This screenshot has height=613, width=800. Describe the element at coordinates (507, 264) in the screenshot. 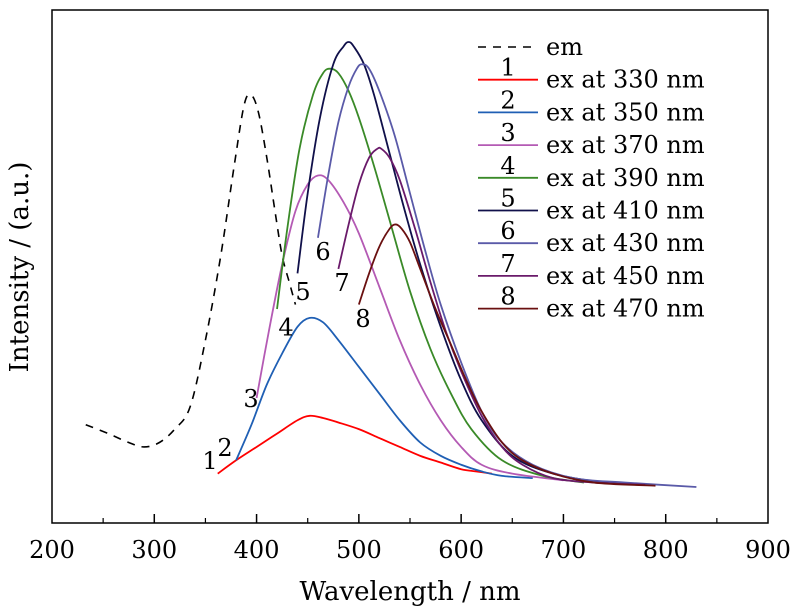

I see `legend-marker-ex450: 7` at that location.